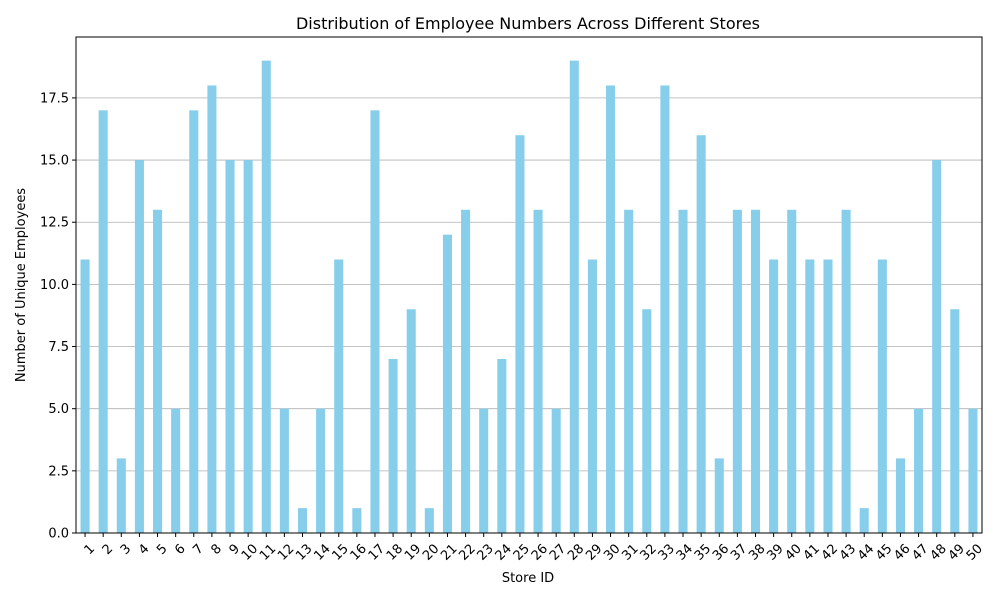  I want to click on y-tick-label: 12.5, so click(54, 223).